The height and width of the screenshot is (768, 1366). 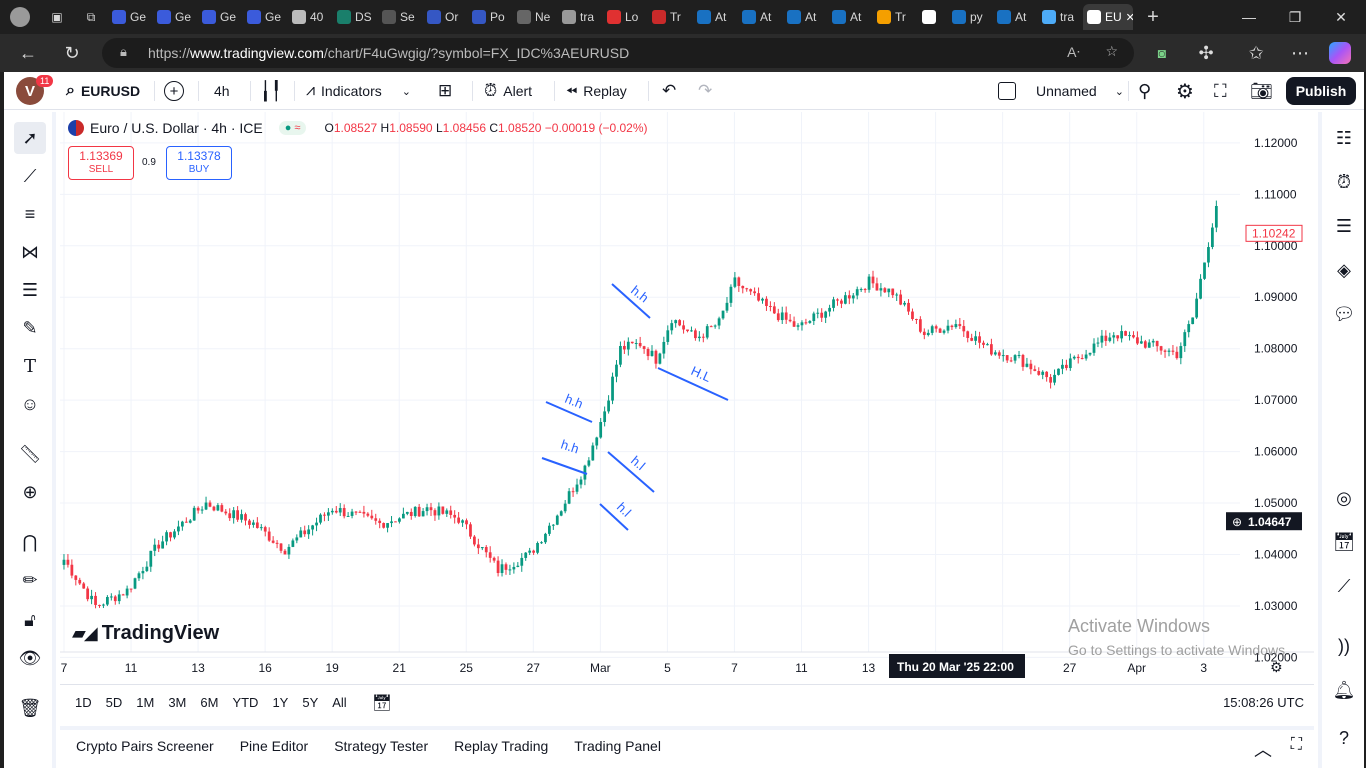 What do you see at coordinates (145, 702) in the screenshot?
I see `timeframe-button: 1M` at bounding box center [145, 702].